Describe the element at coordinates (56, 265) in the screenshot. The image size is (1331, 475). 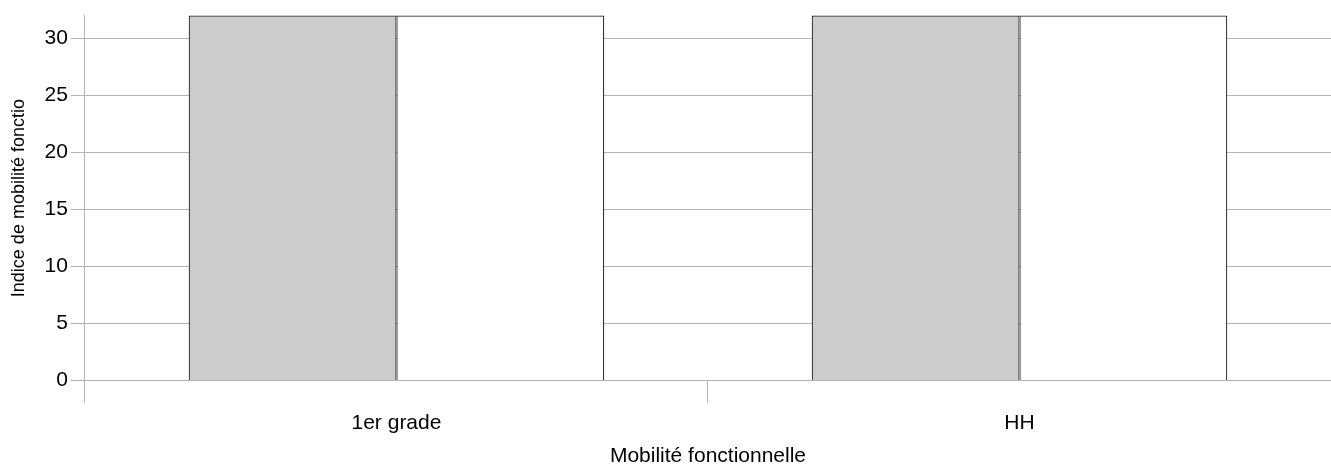
I see `y-tick-label: 10` at that location.